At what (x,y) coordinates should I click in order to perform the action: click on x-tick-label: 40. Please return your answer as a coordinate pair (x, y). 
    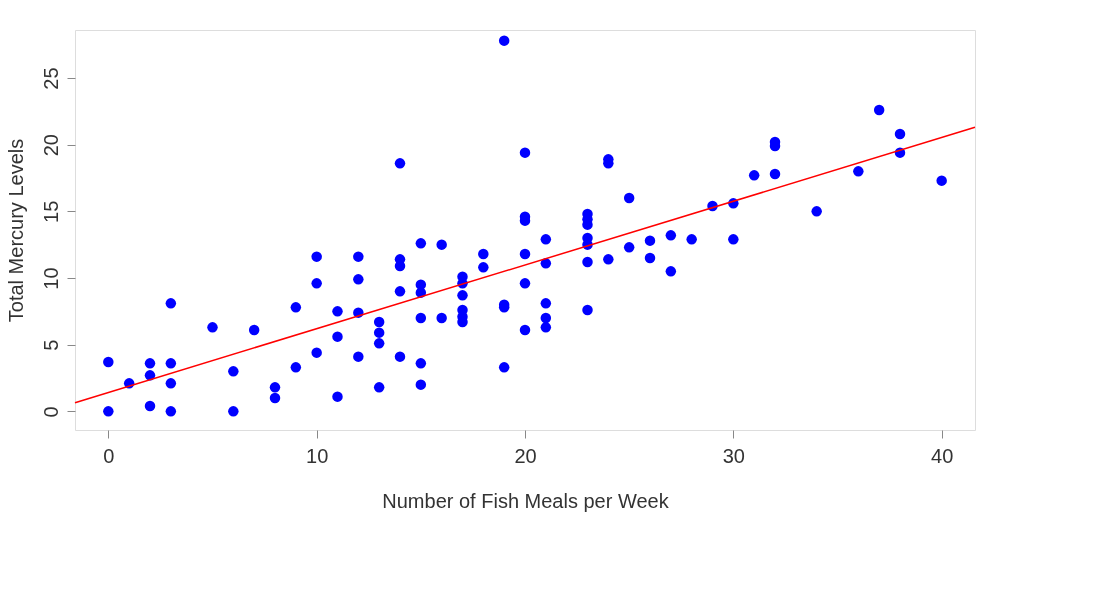
    Looking at the image, I should click on (942, 455).